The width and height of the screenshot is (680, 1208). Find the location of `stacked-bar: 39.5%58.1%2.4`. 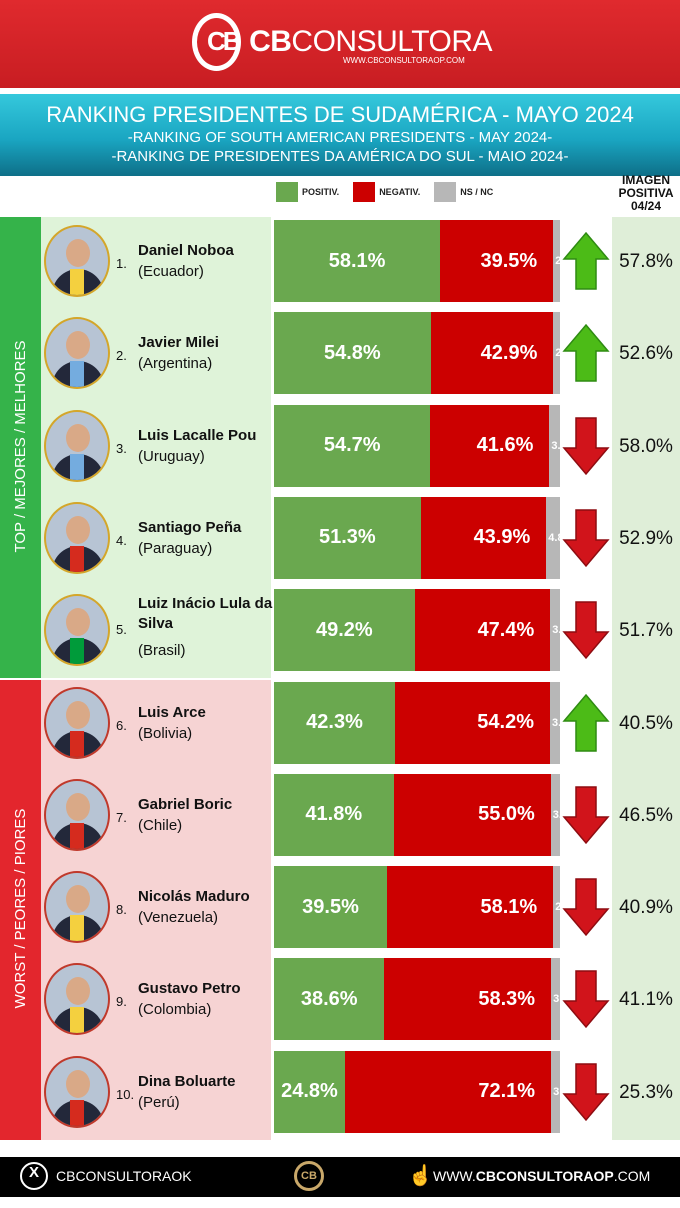

stacked-bar: 39.5%58.1%2.4 is located at coordinates (417, 907).